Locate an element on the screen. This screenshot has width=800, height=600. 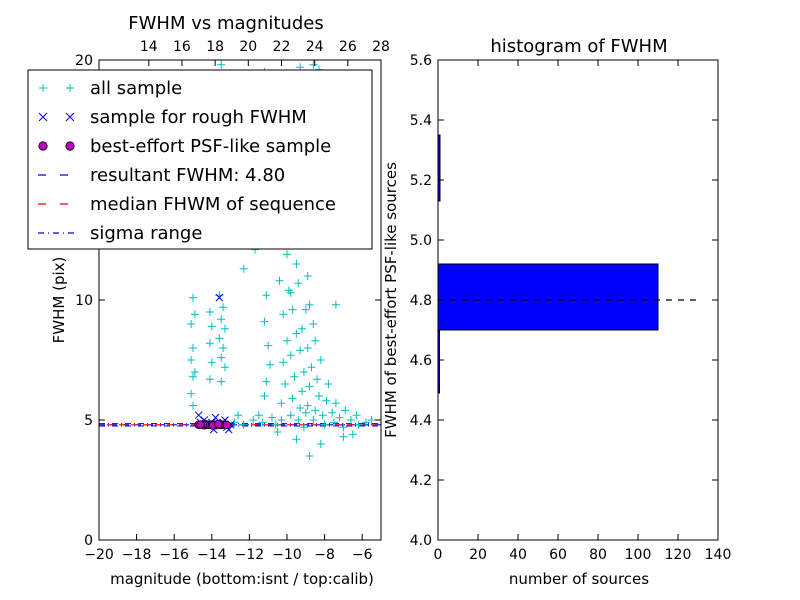
legend-label: sigma range is located at coordinates (146, 233).